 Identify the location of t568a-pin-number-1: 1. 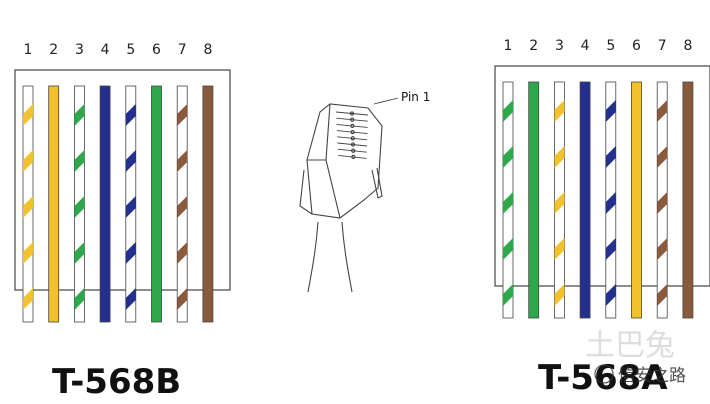
(508, 46).